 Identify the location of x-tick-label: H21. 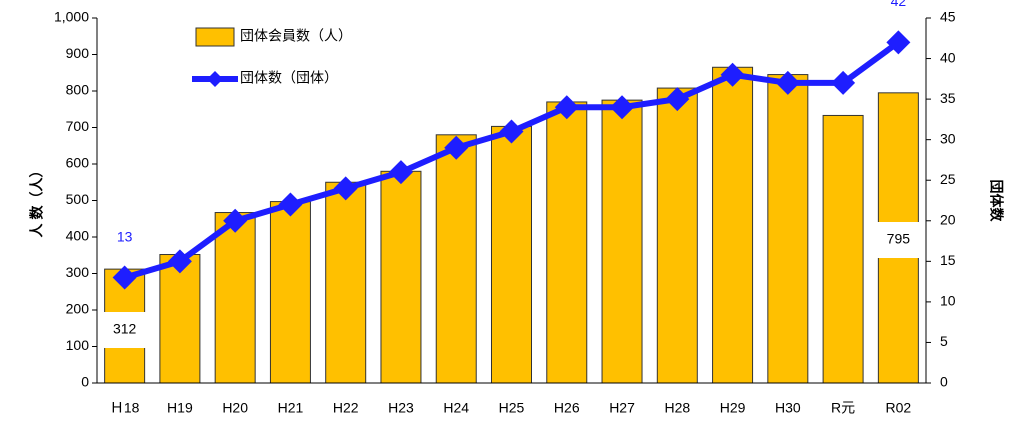
(291, 408).